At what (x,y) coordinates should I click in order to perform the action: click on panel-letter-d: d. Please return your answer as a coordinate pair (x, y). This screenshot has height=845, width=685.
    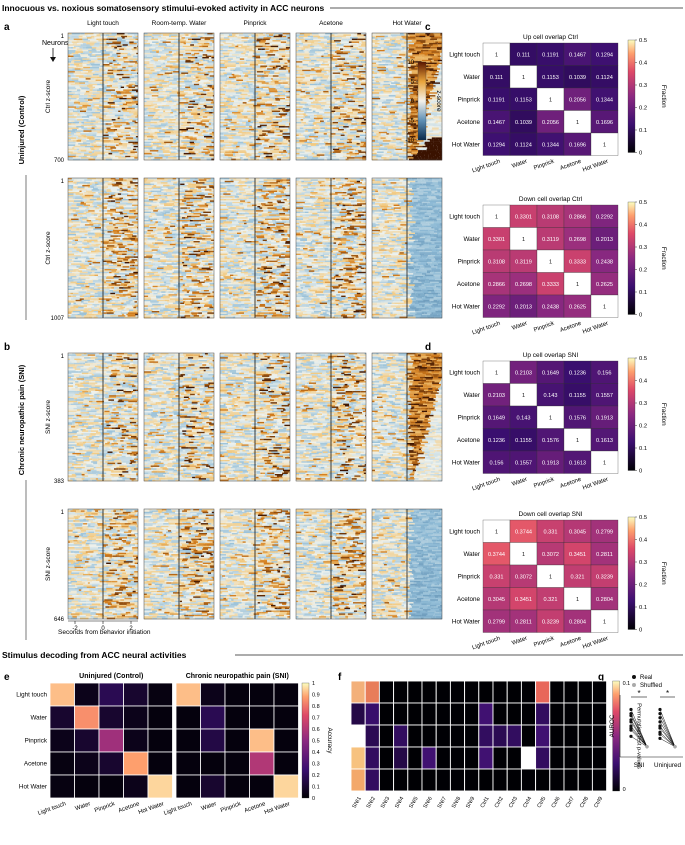
    Looking at the image, I should click on (428, 347).